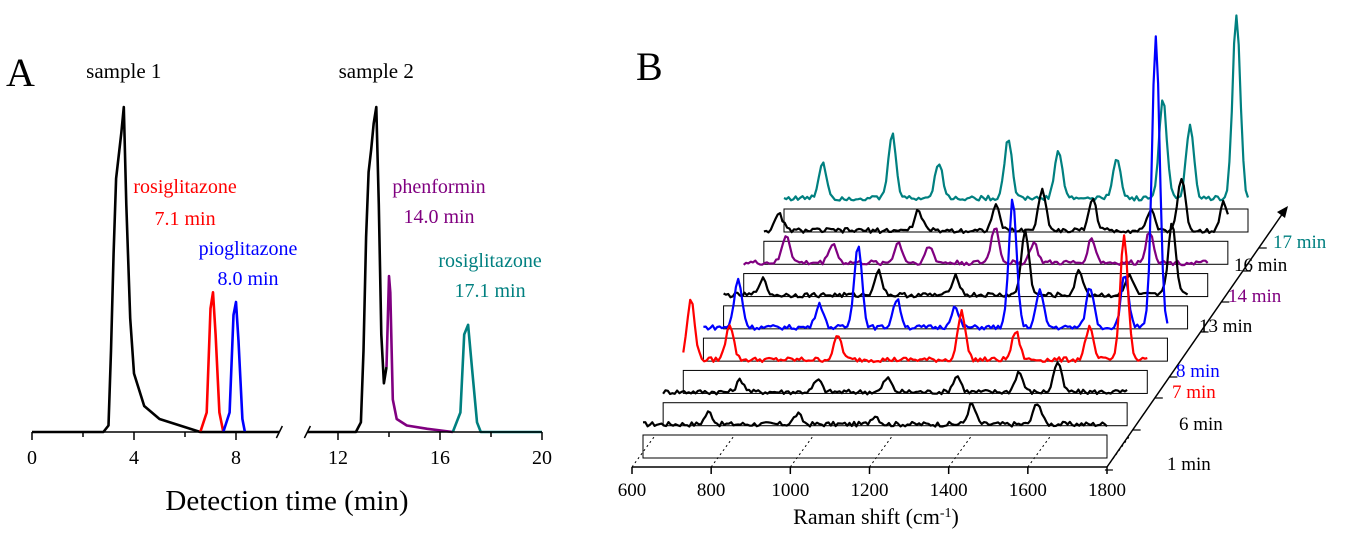 The height and width of the screenshot is (540, 1366). Describe the element at coordinates (236, 458) in the screenshot. I see `panel-a-tick-label: 8` at that location.